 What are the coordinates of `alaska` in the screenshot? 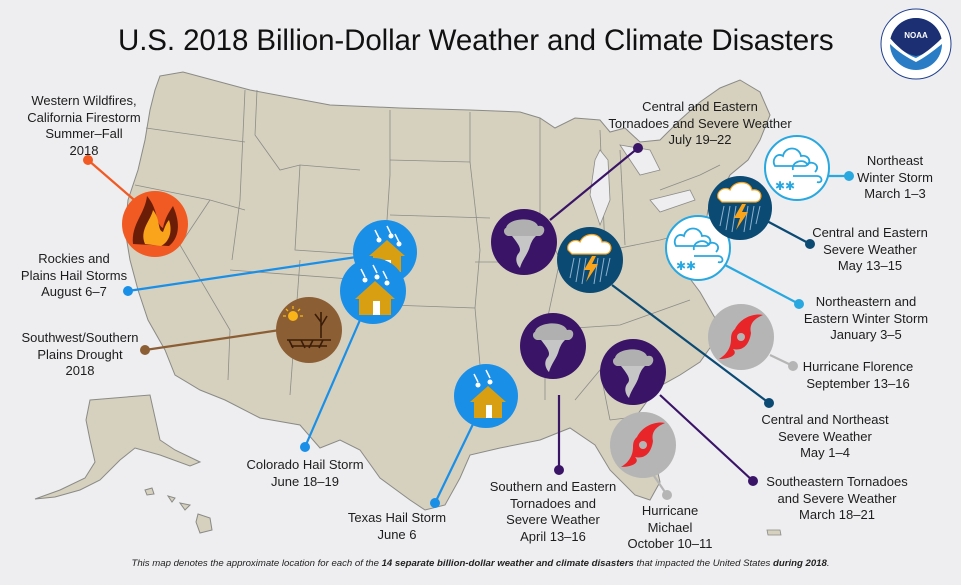 It's located at (118, 447).